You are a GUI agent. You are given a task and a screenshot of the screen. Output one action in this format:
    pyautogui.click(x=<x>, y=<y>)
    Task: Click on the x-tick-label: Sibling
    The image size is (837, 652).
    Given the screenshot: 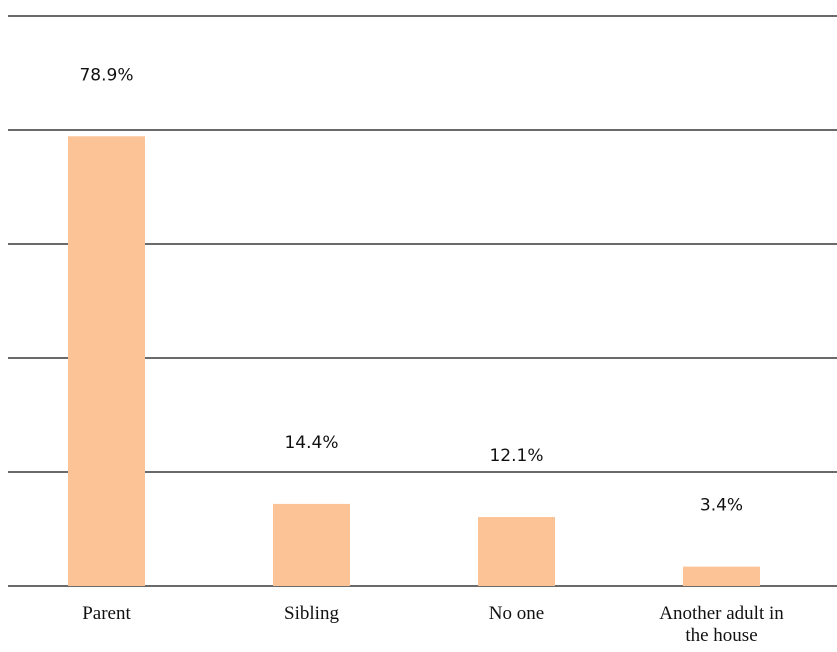 What is the action you would take?
    pyautogui.click(x=311, y=613)
    